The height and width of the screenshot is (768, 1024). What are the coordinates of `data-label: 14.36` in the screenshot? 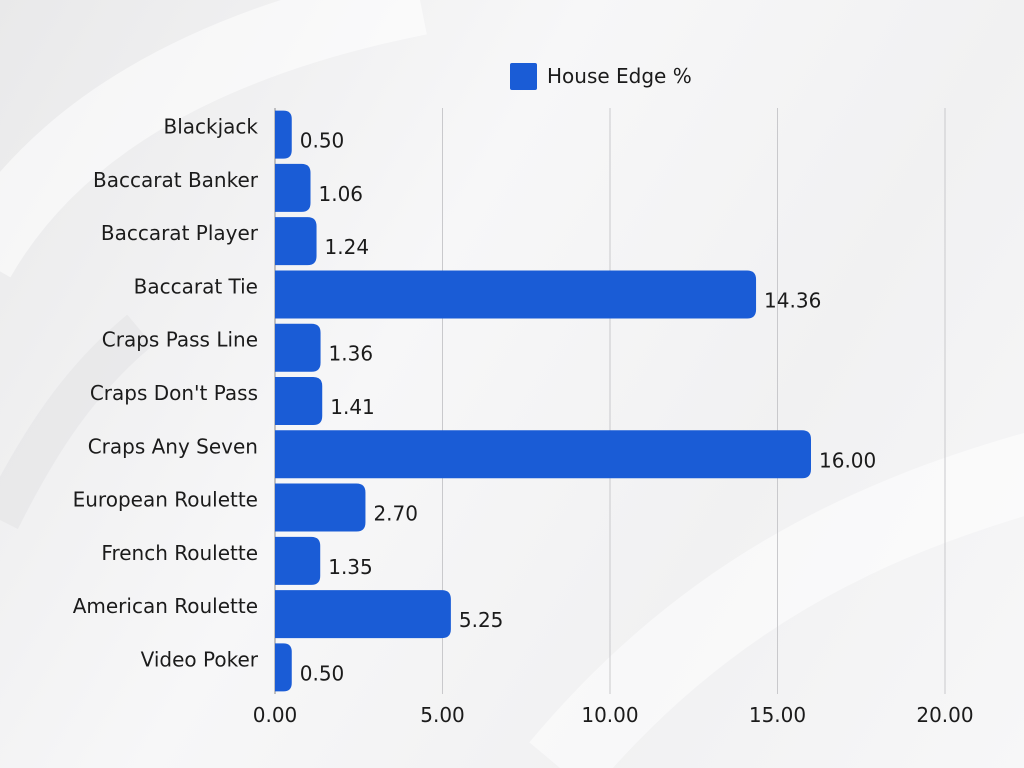 It's located at (792, 300).